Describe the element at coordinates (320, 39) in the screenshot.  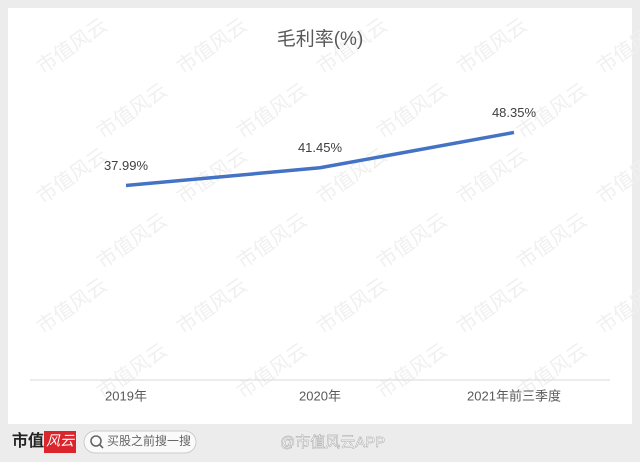
I see `chart-title: 毛利率(%)` at that location.